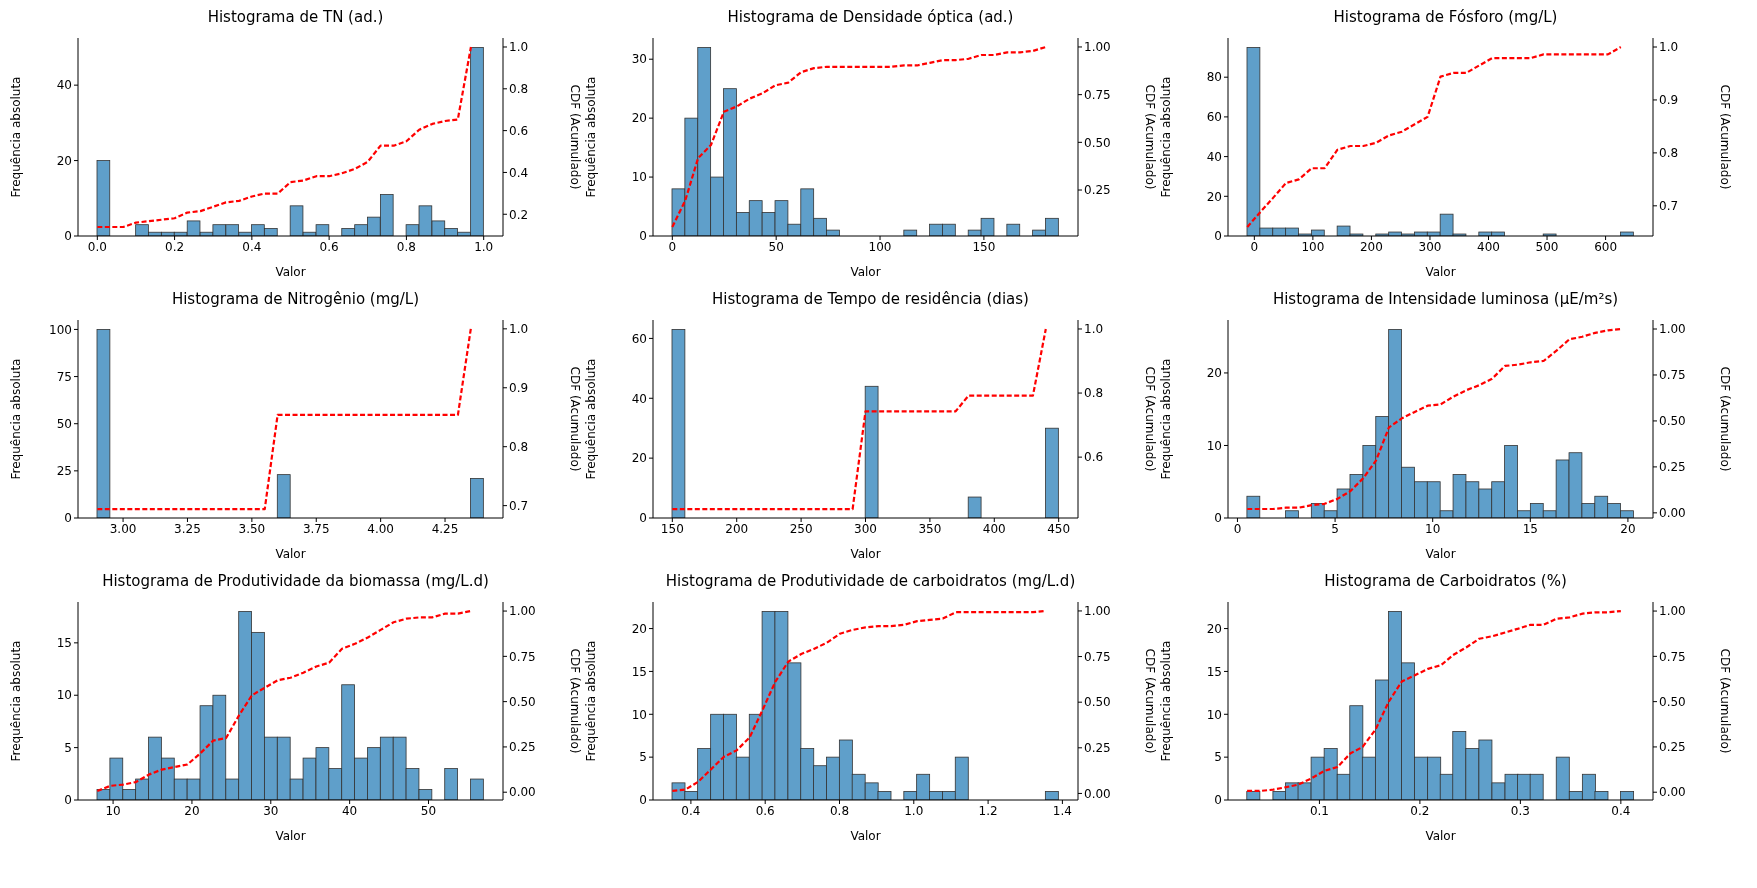  What do you see at coordinates (519, 172) in the screenshot?
I see `y2-tick-label: 0.4` at bounding box center [519, 172].